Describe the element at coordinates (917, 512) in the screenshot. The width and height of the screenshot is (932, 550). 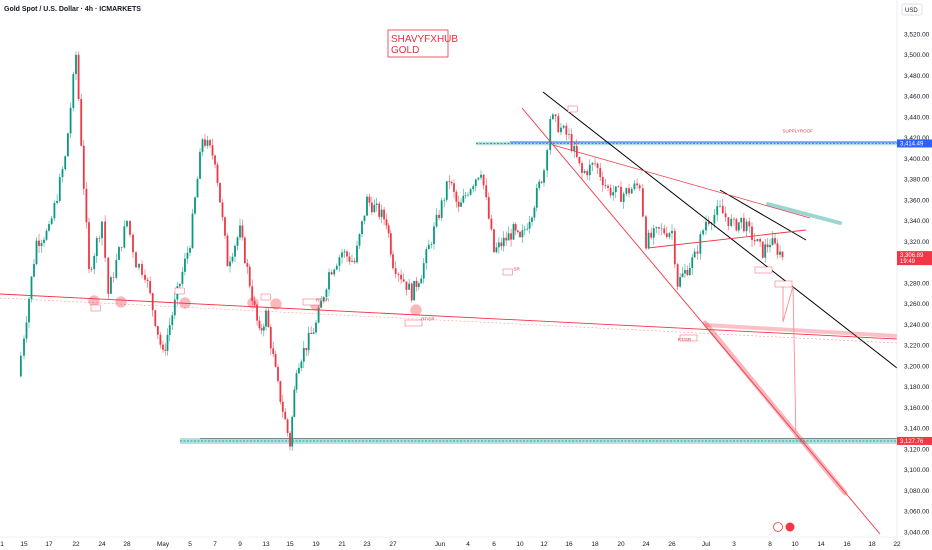
I see `y-tick-label: 3,060.00` at that location.